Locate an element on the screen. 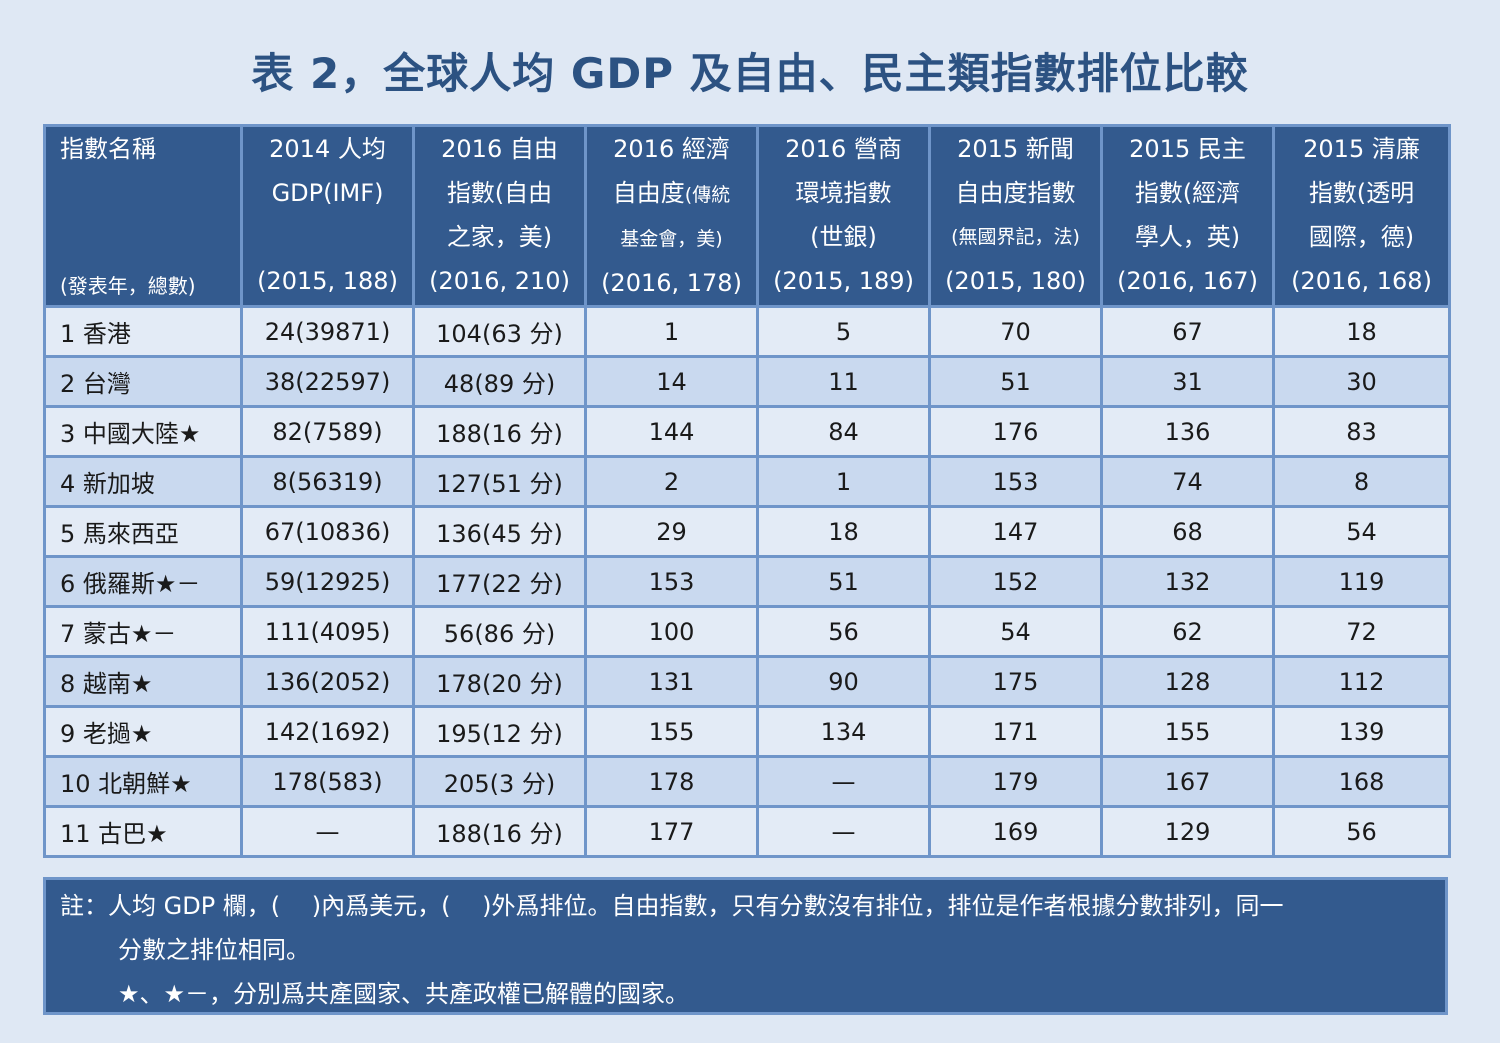 This screenshot has width=1500, height=1043. header-index-name: 指數名稱 (發表年，總數) is located at coordinates (143, 216).